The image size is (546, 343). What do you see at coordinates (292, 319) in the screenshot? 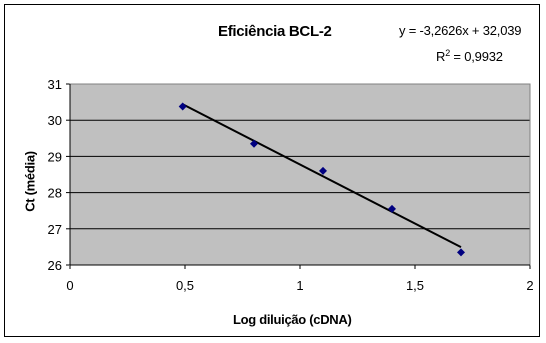
I see `x-axis-label: Log diluição (cDNA)` at bounding box center [292, 319].